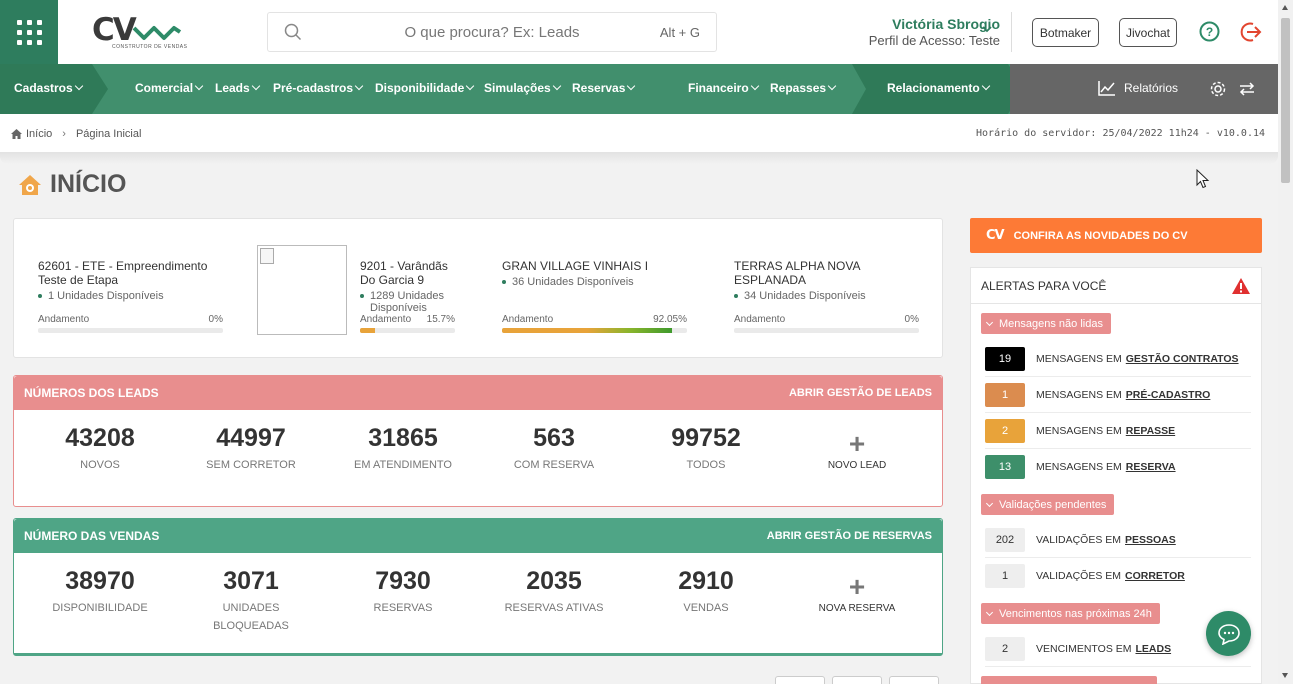  What do you see at coordinates (108, 134) in the screenshot?
I see `breadcrumb-current: Página Inicial` at bounding box center [108, 134].